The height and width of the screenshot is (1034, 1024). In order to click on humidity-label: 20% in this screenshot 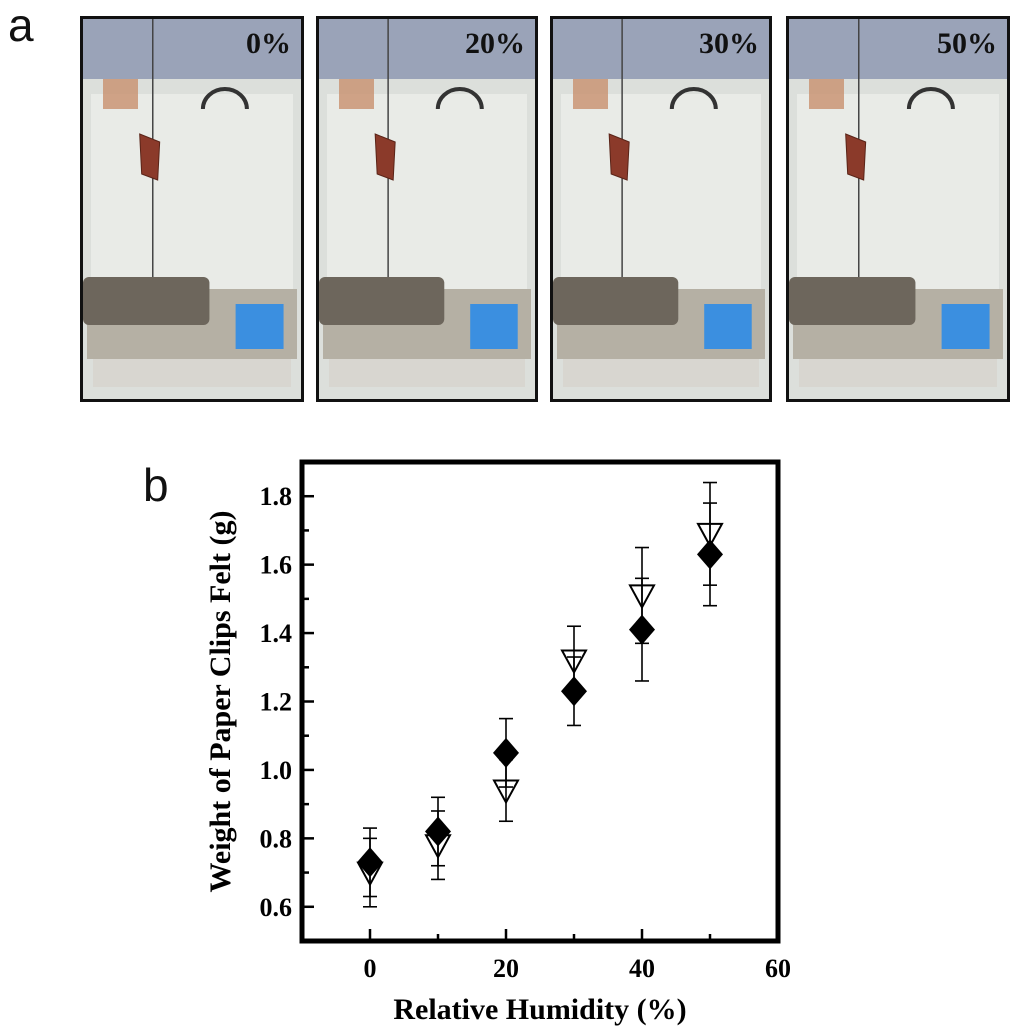, I will do `click(495, 43)`.